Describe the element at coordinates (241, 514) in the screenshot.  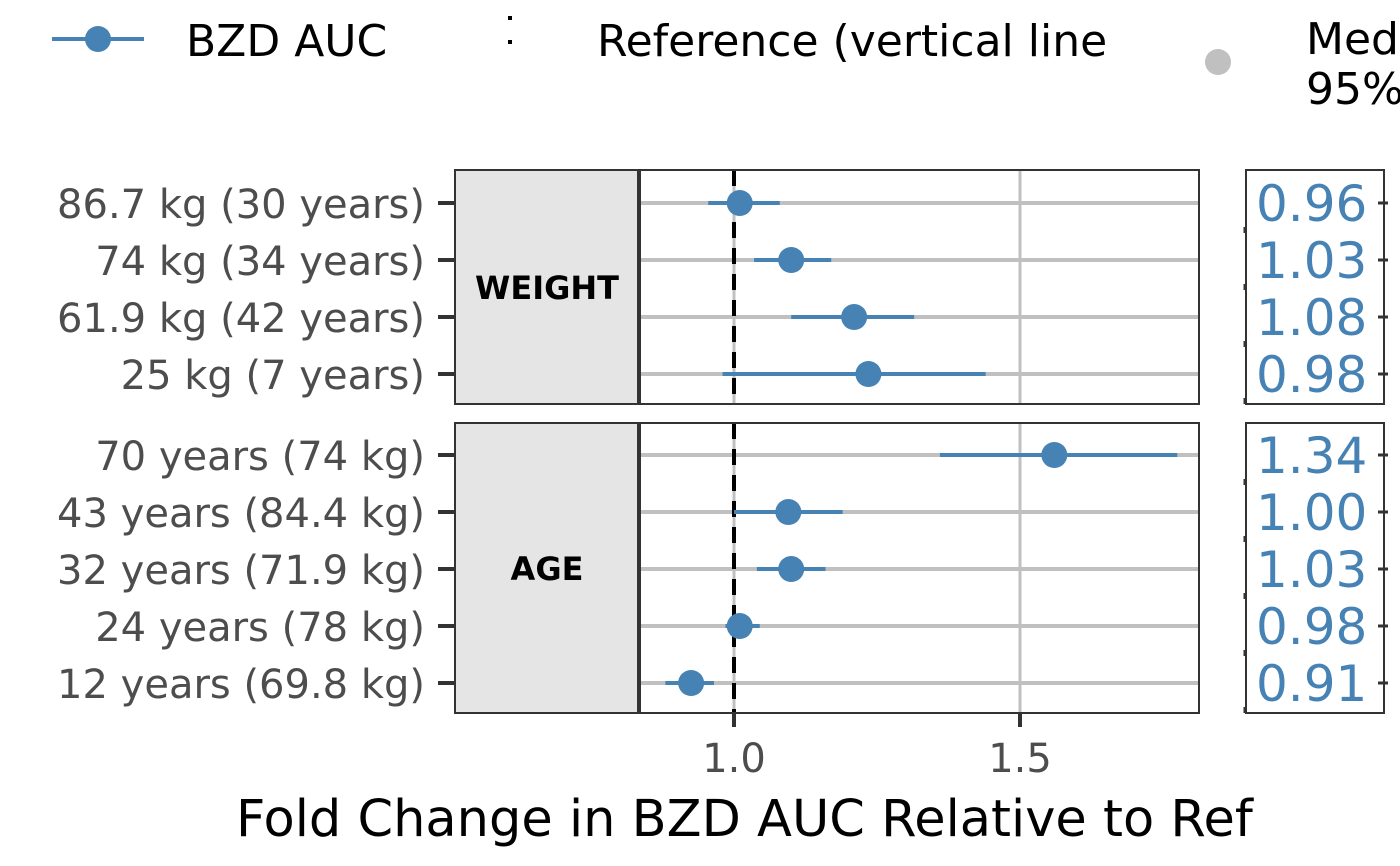
I see `y-tick-label: 43 years (84.4 kg)` at that location.